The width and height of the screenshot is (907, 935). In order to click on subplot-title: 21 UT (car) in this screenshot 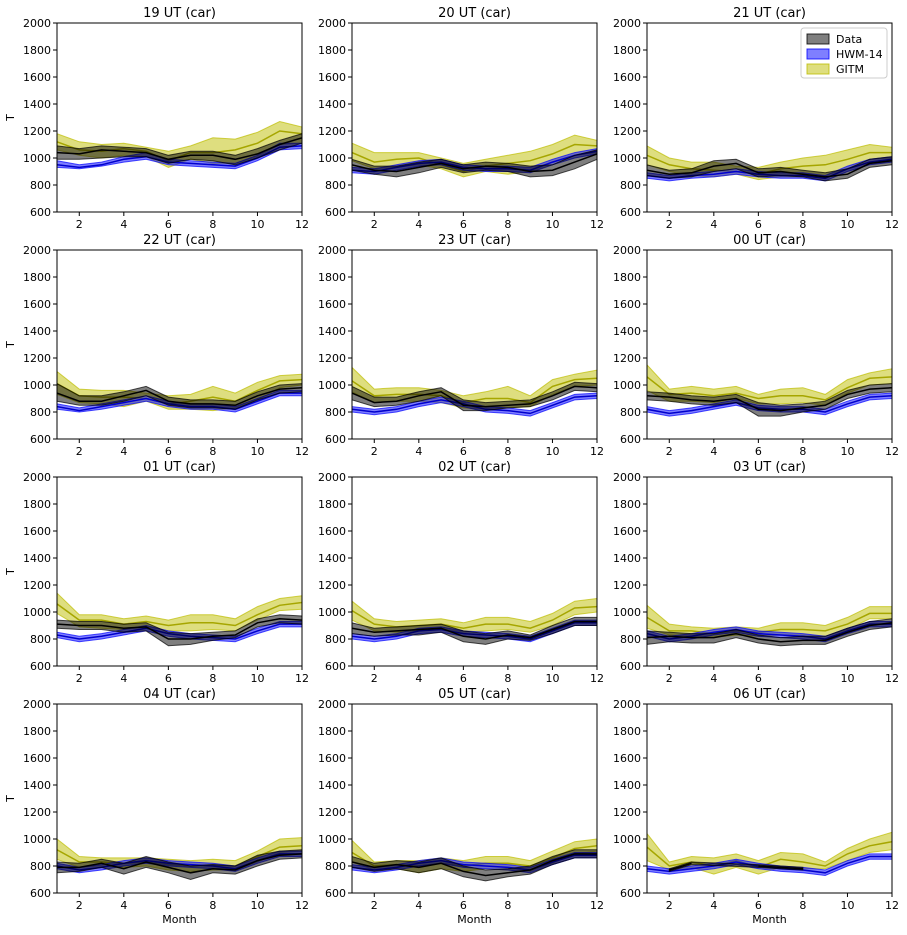, I will do `click(769, 13)`.